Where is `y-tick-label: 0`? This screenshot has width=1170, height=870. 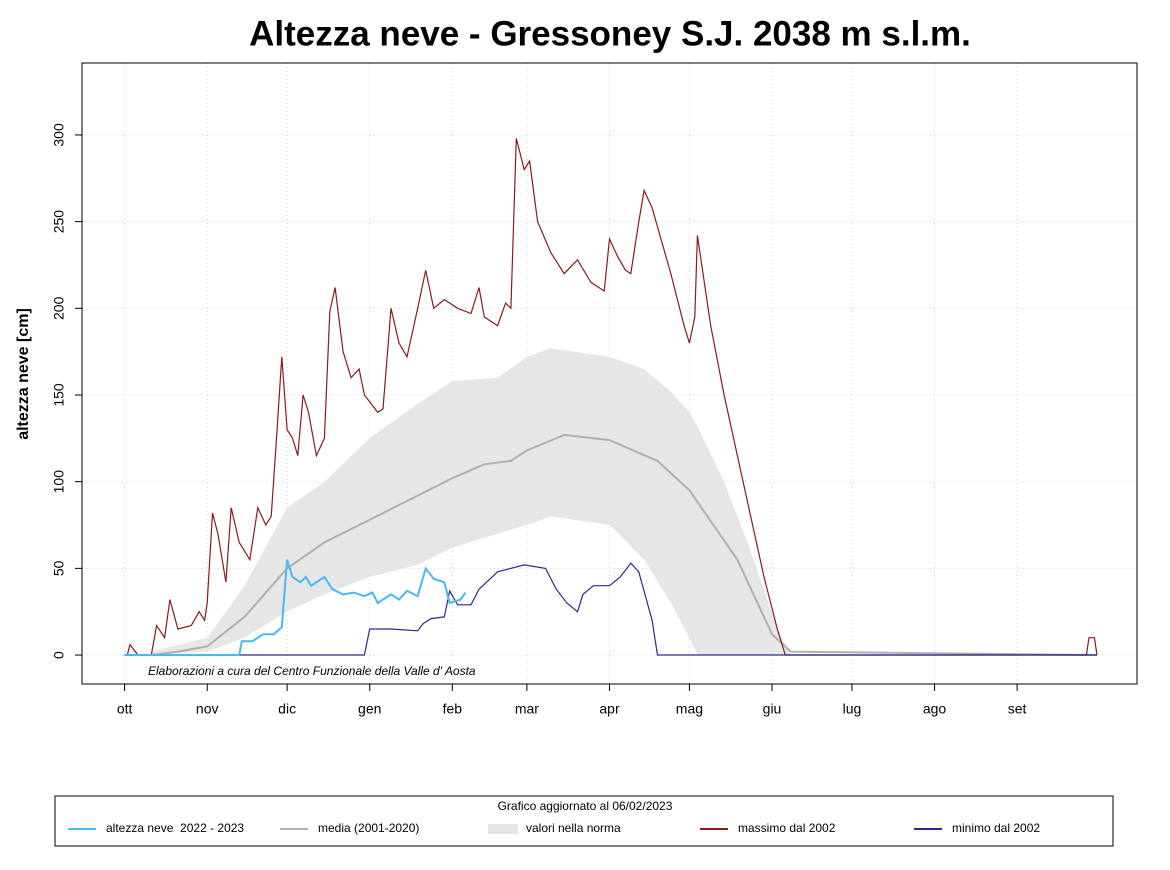 y-tick-label: 0 is located at coordinates (59, 655).